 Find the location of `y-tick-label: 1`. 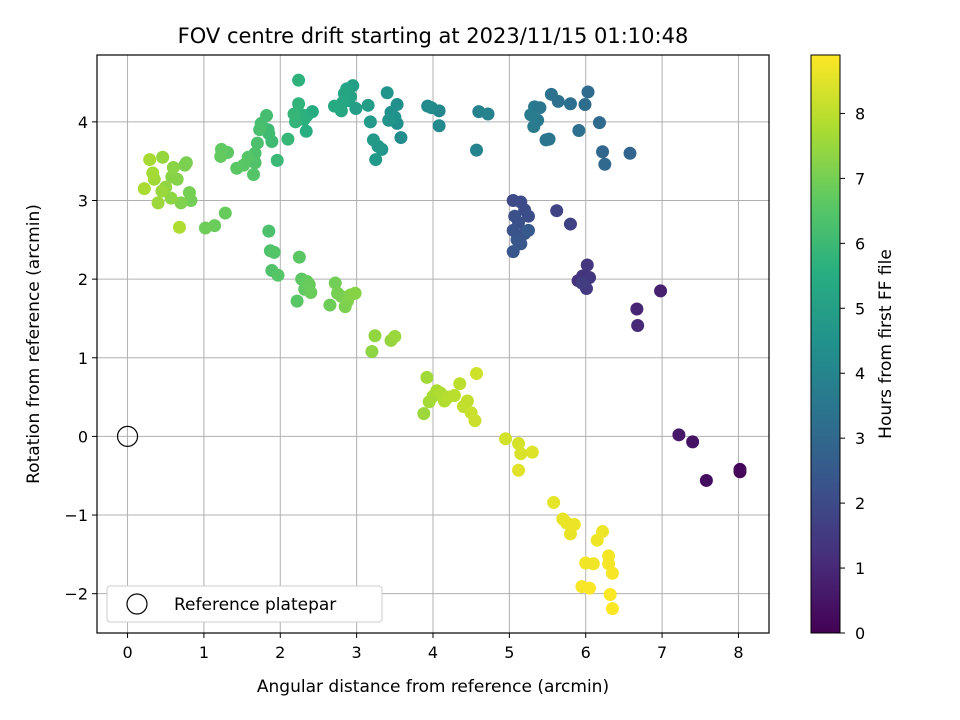

y-tick-label: 1 is located at coordinates (83, 358).